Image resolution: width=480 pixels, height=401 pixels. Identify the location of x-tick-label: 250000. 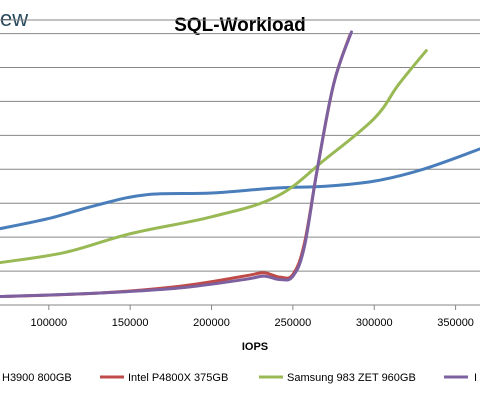
(293, 323).